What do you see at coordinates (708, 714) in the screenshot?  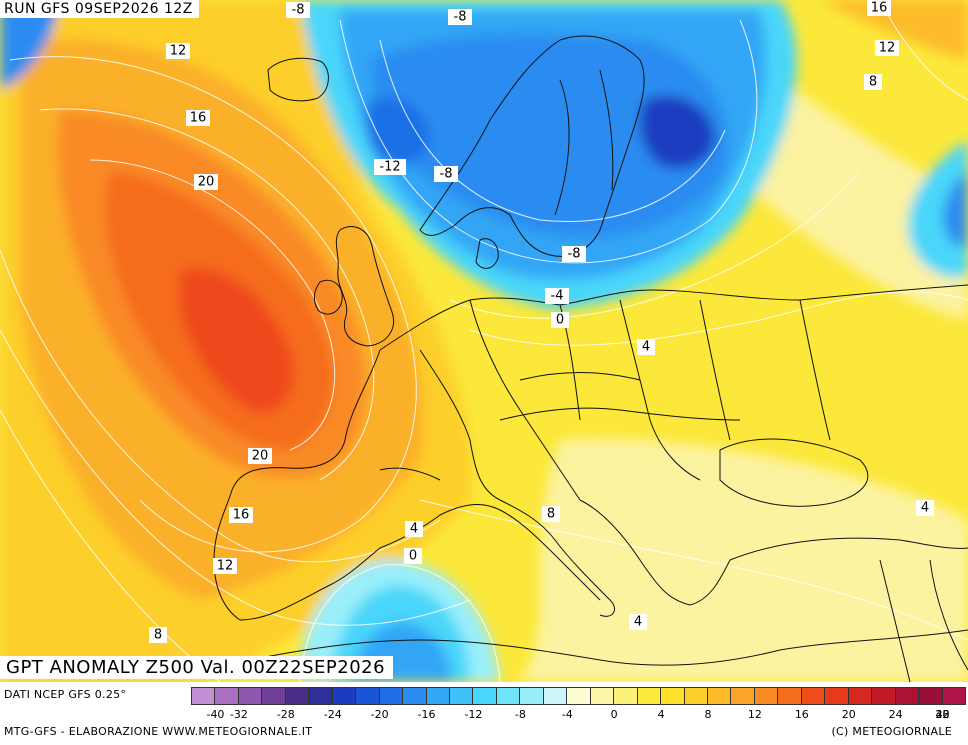 I see `colorbar-tick-label: 8` at bounding box center [708, 714].